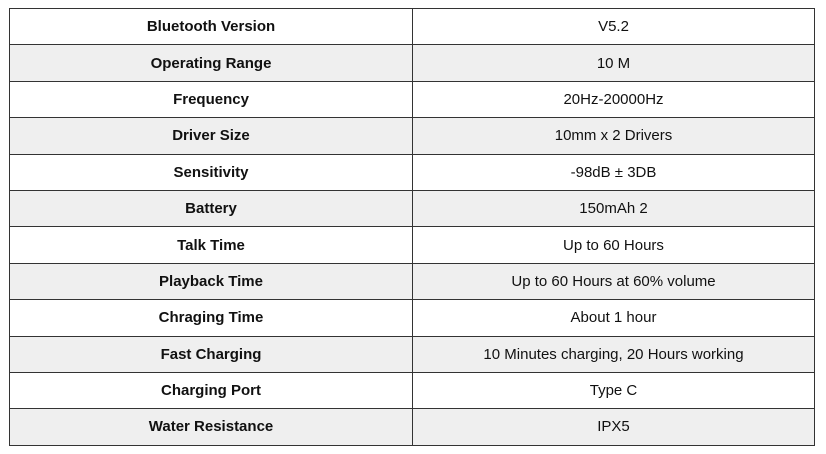 This screenshot has width=826, height=454. What do you see at coordinates (211, 26) in the screenshot?
I see `spec-label: Bluetooth Version` at bounding box center [211, 26].